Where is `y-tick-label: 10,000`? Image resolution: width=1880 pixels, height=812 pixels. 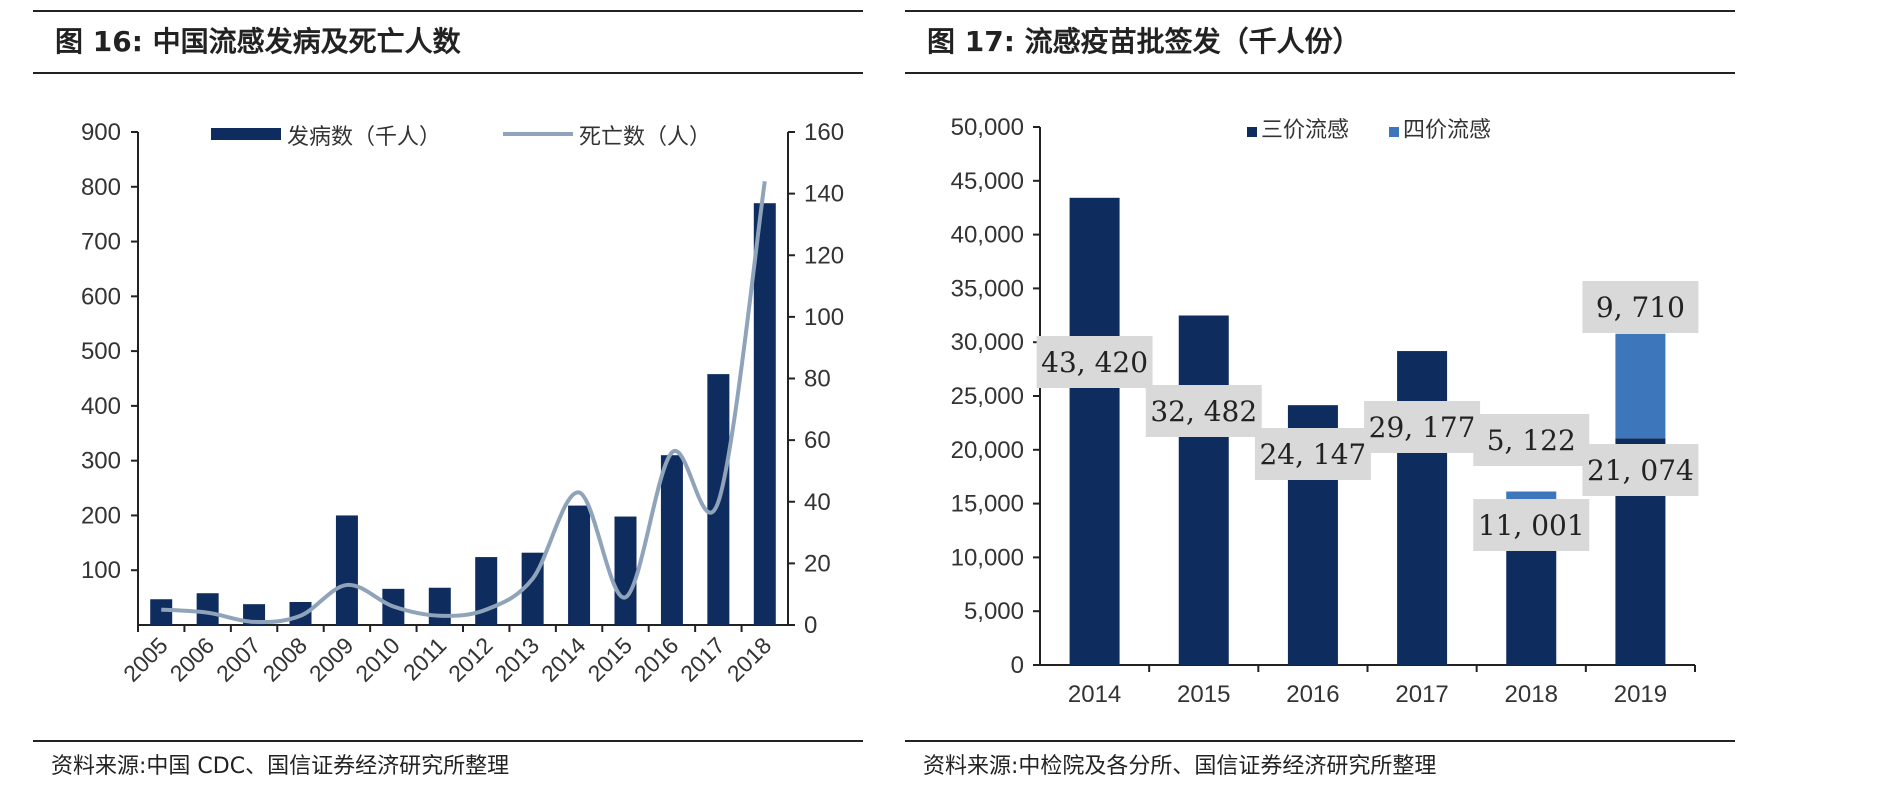 y-tick-label: 10,000 is located at coordinates (987, 557).